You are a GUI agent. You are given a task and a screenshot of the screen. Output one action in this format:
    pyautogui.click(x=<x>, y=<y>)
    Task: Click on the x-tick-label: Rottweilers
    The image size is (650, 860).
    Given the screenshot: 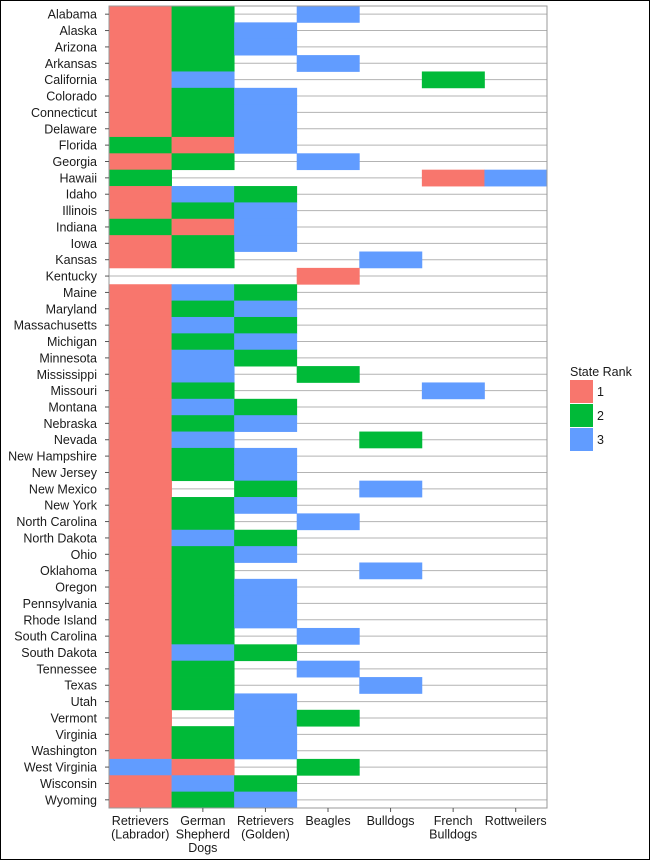 What is the action you would take?
    pyautogui.click(x=516, y=821)
    